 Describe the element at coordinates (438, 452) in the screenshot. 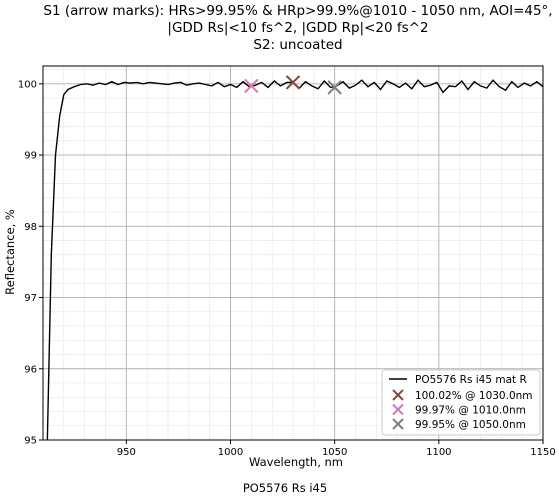

I see `x-tick-label: 1100` at that location.